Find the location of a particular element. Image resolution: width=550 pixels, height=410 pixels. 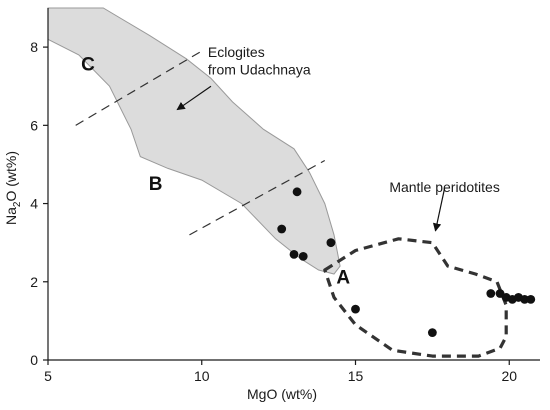

y-axis-title: Na2O (wt%) is located at coordinates (13, 188).